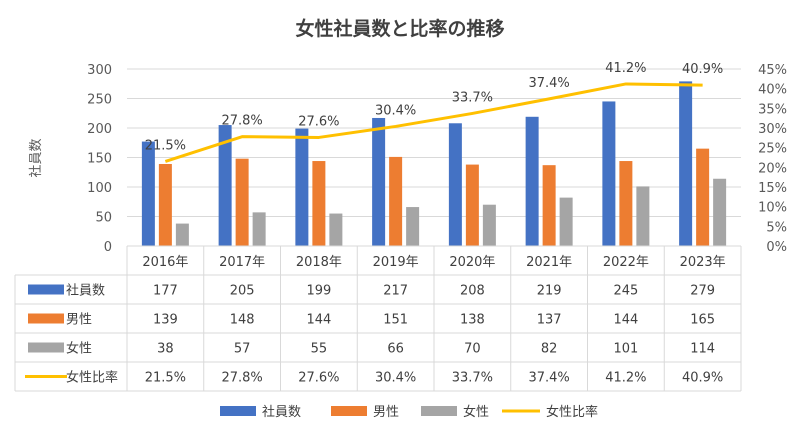  What do you see at coordinates (625, 291) in the screenshot?
I see `table-cell: 245` at bounding box center [625, 291].